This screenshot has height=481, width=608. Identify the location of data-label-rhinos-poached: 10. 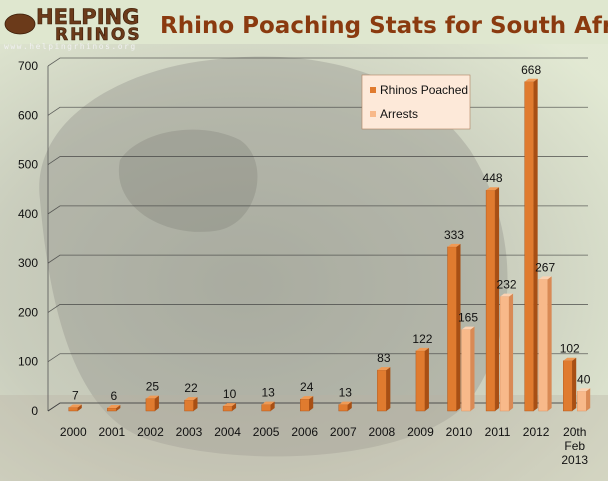
(230, 394).